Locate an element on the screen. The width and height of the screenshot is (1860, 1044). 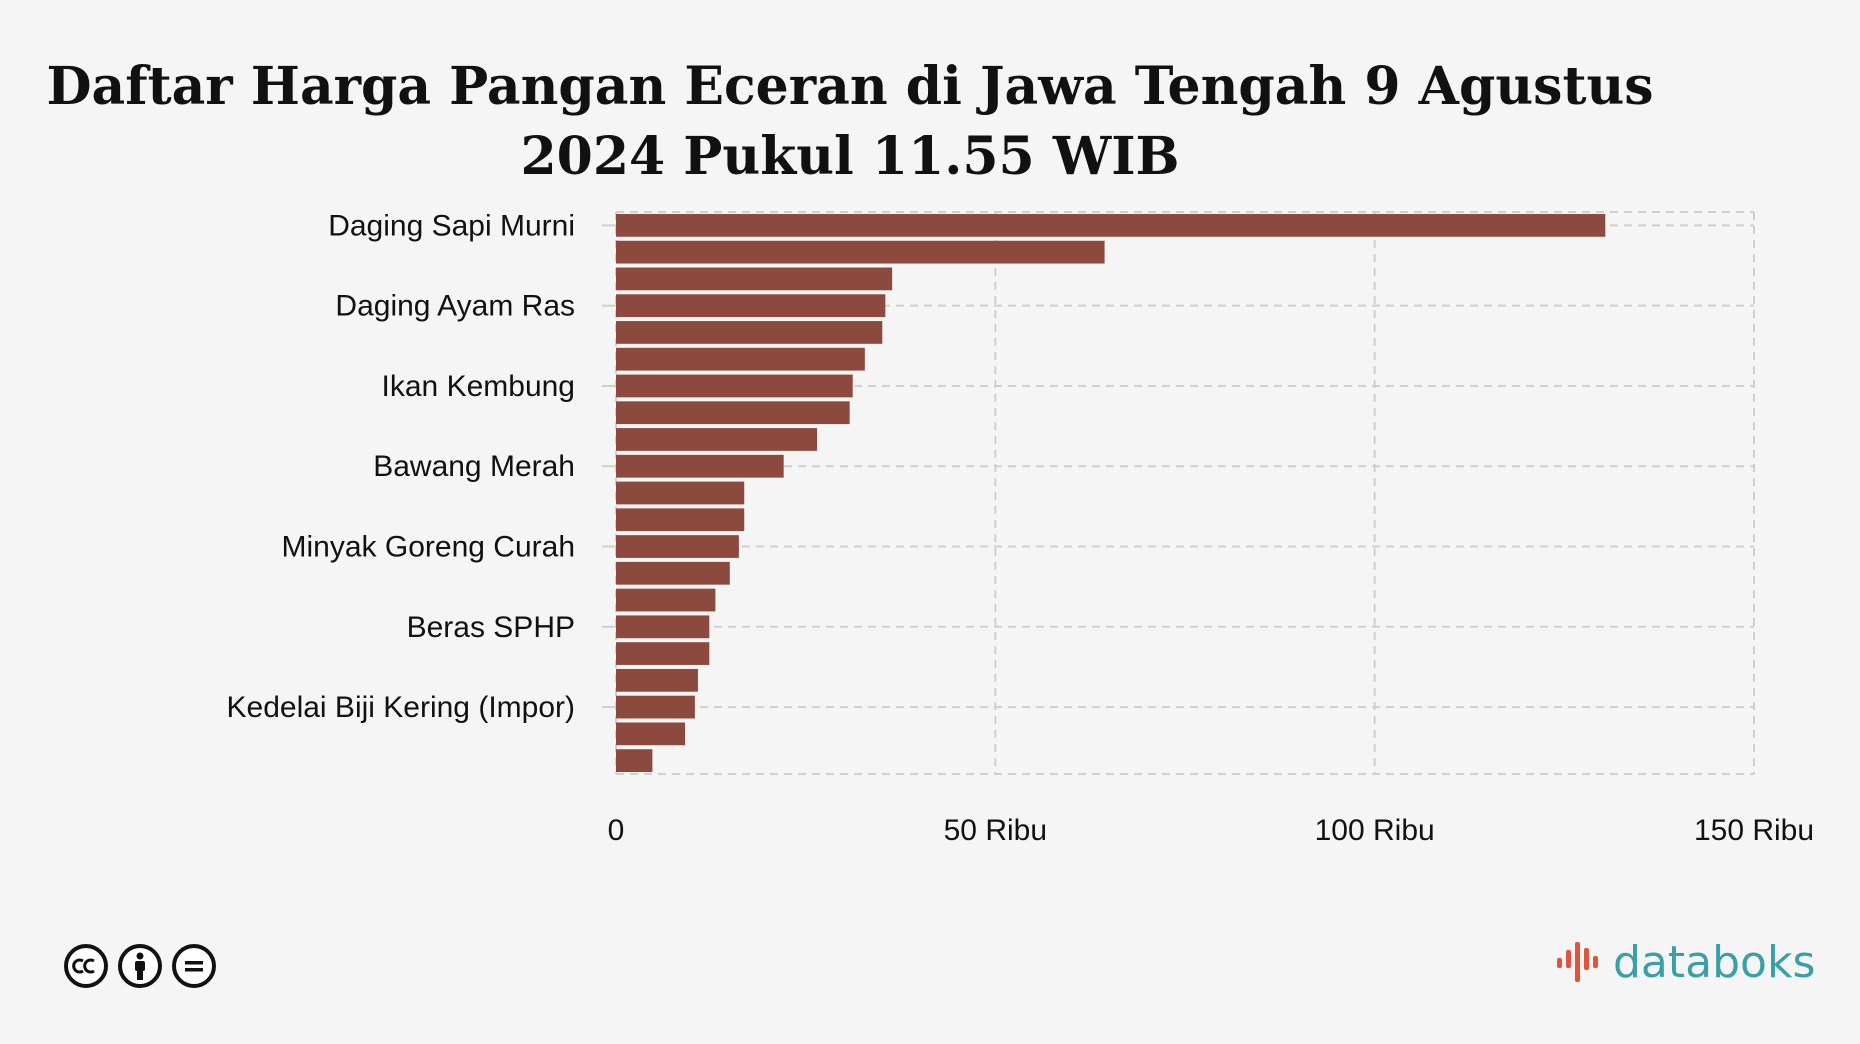
nd-icon is located at coordinates (194, 966).